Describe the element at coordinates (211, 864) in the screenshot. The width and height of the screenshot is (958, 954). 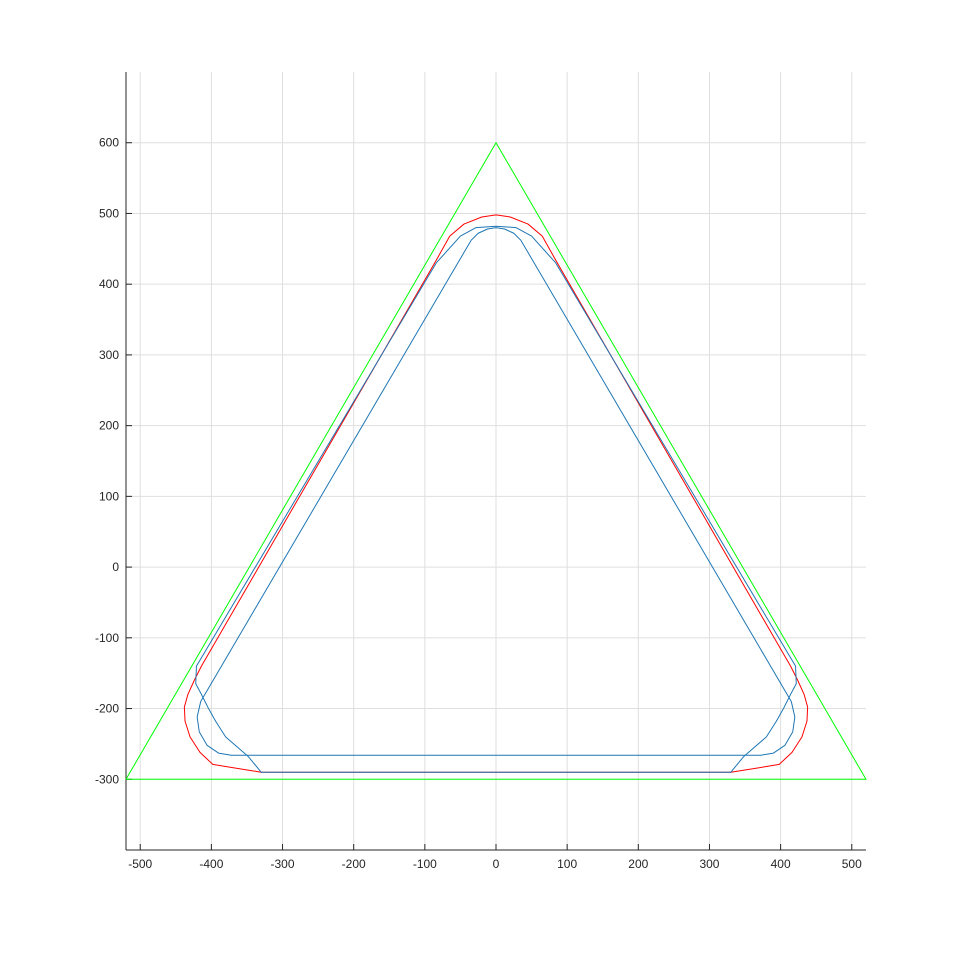
I see `x-tick-label: -400` at that location.